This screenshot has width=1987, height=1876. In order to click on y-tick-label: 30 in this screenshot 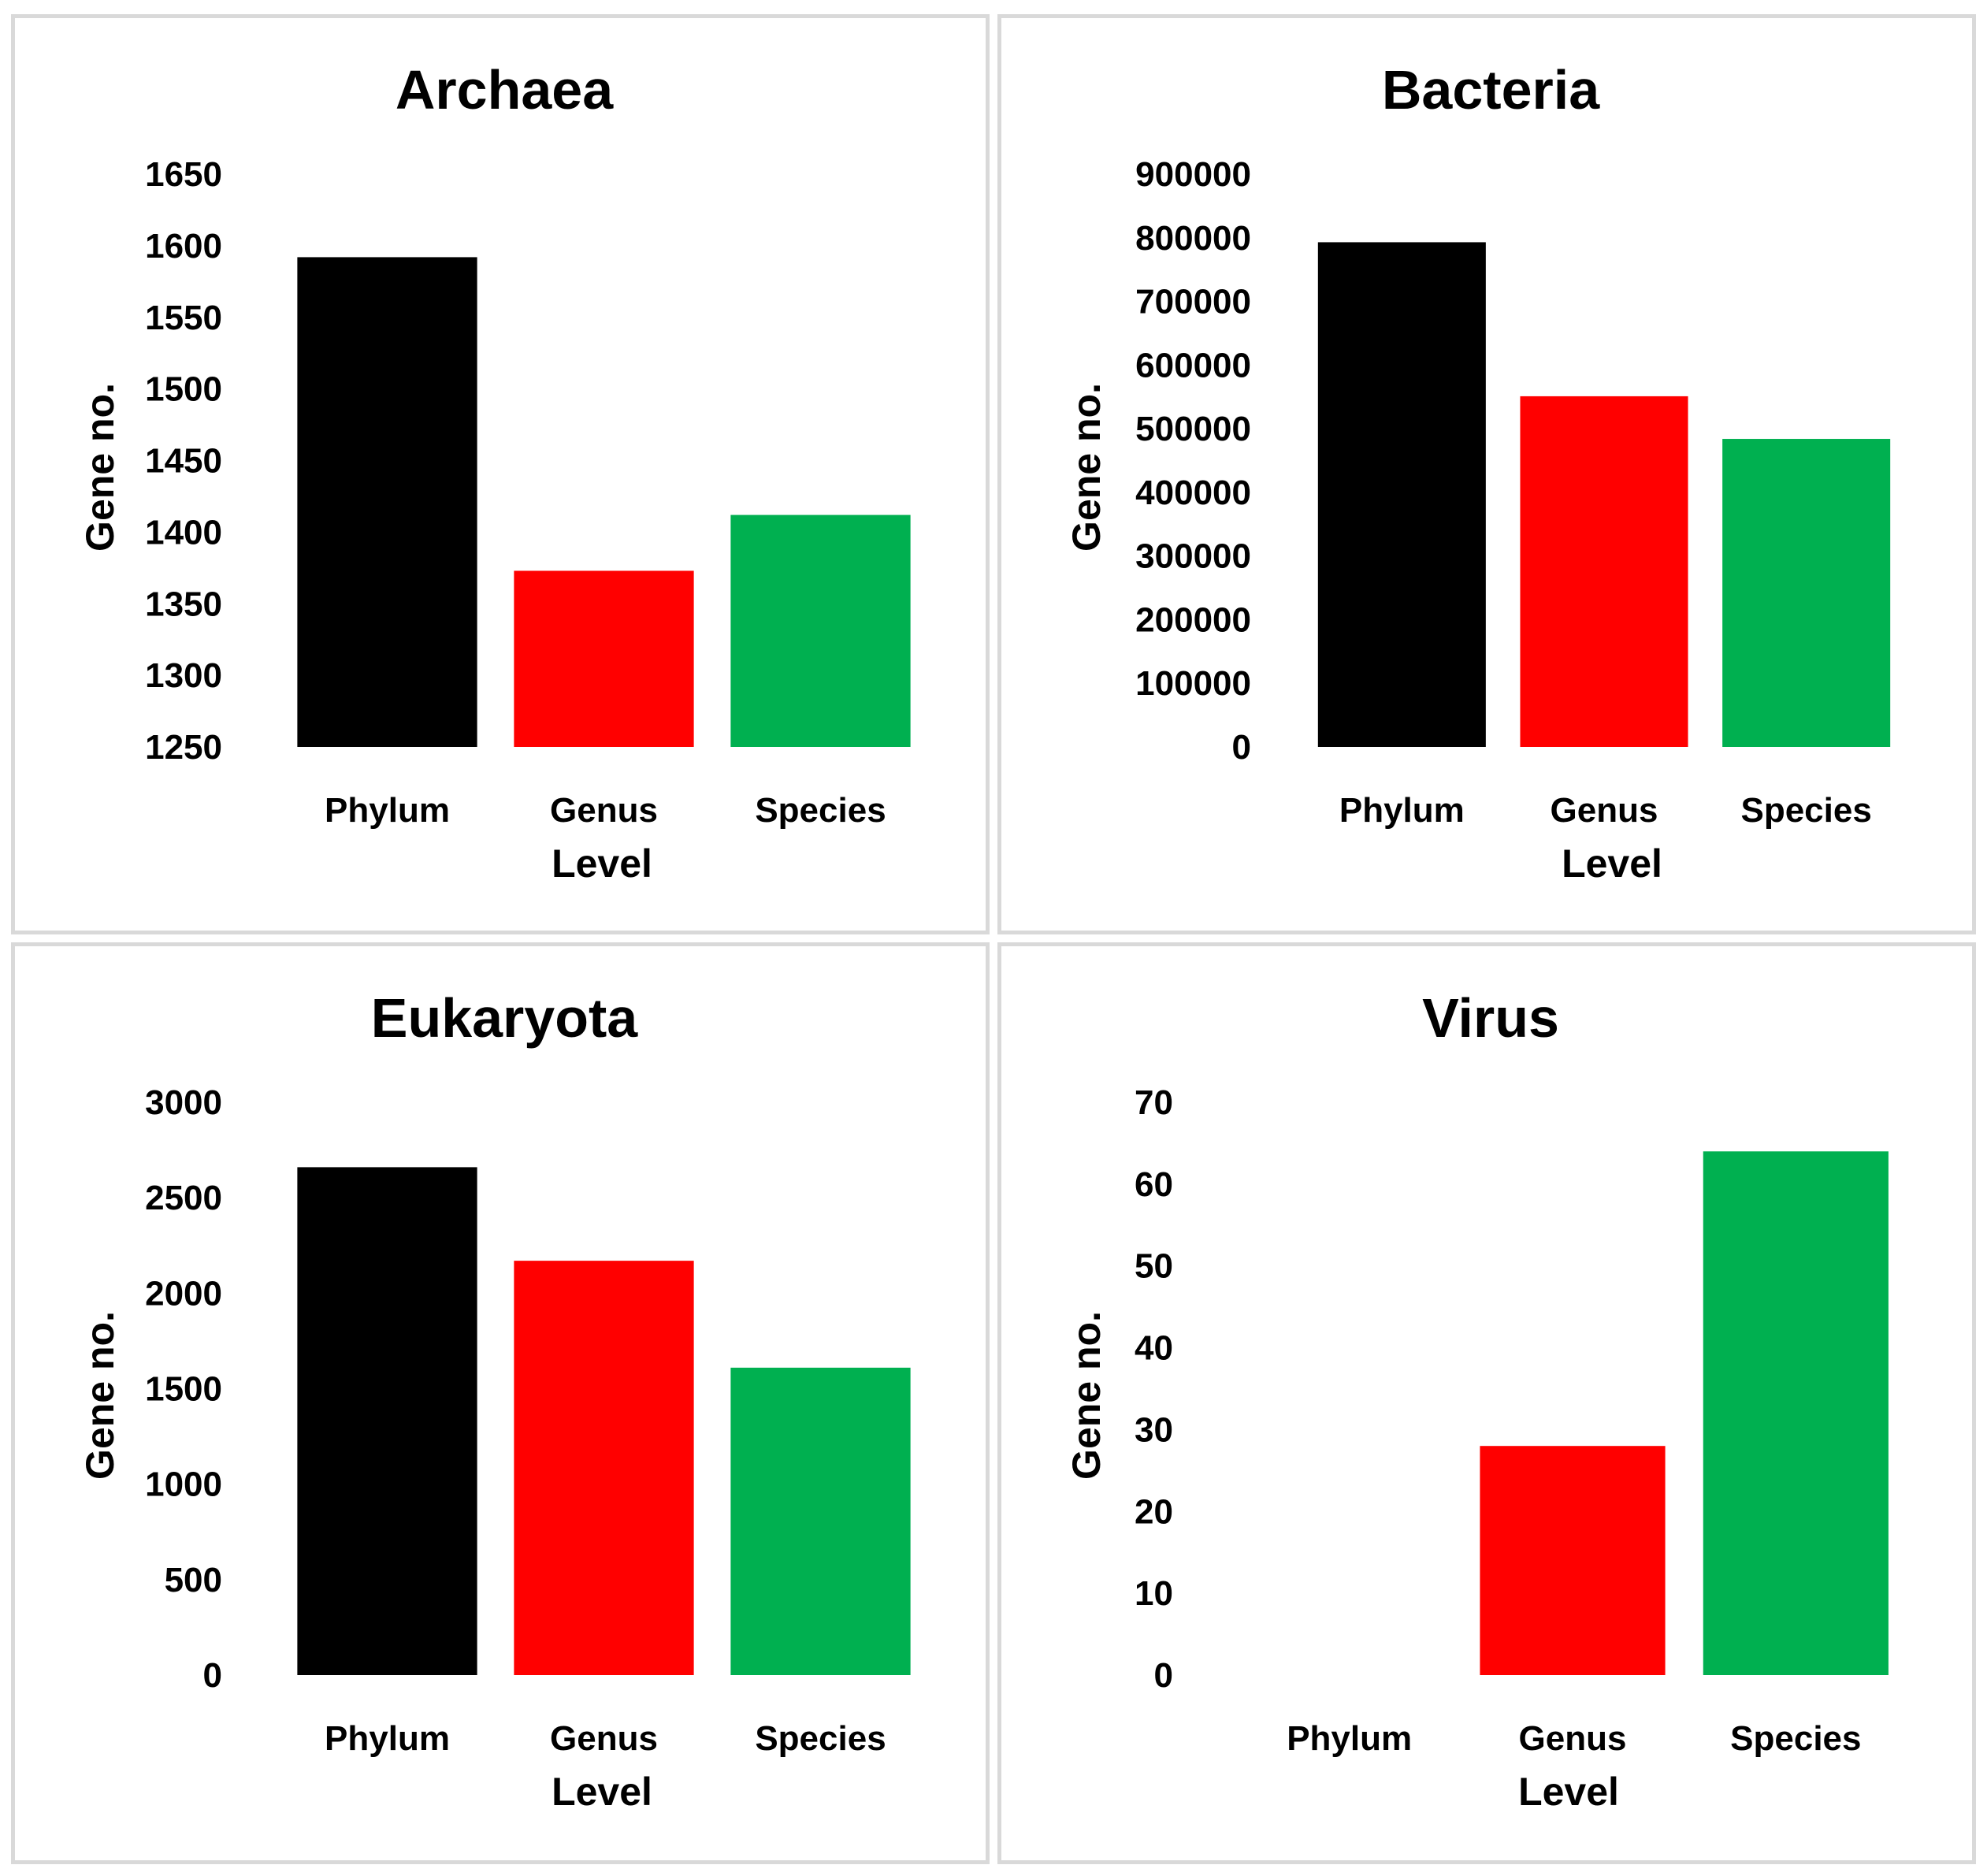, I will do `click(1154, 1429)`.